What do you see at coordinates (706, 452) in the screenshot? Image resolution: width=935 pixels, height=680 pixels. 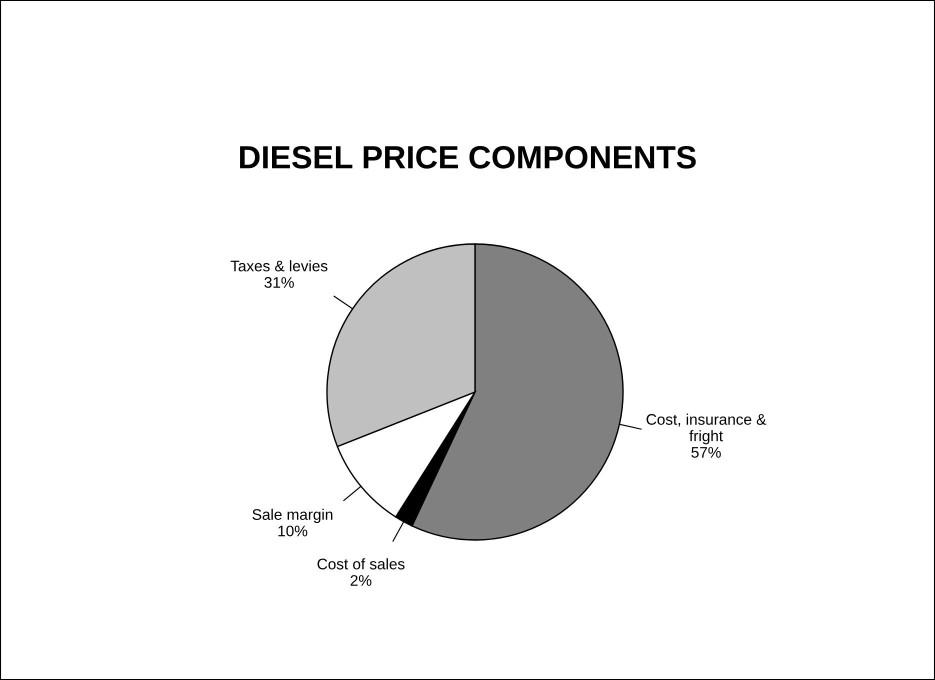 I see `data-label: 57%` at bounding box center [706, 452].